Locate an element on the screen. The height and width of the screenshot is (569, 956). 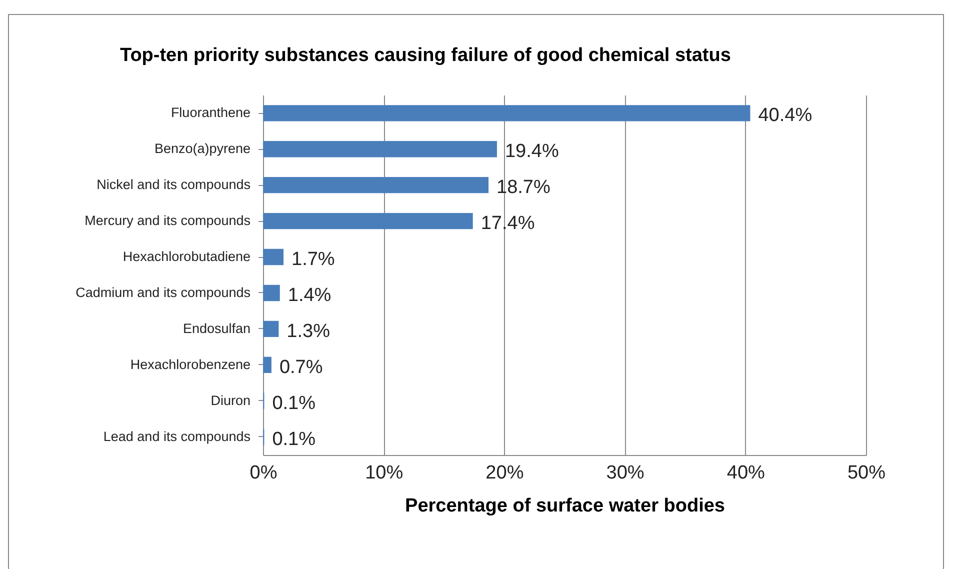
y-tick-label: Endosulfan is located at coordinates (216, 328).